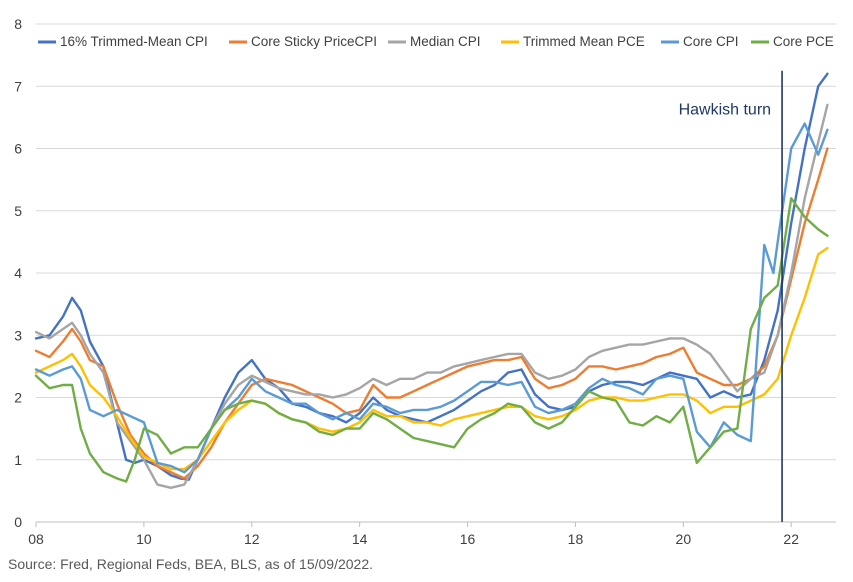 The image size is (853, 582). Describe the element at coordinates (18, 86) in the screenshot. I see `y-tick-label: 7` at that location.